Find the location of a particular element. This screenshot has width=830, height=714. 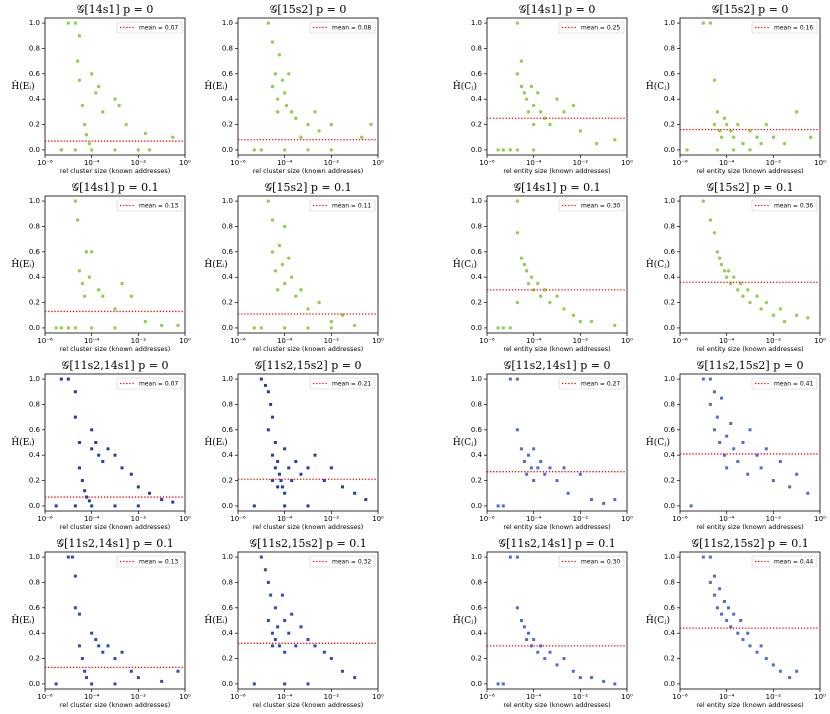

legend-label: mean = 0.25 is located at coordinates (600, 28).